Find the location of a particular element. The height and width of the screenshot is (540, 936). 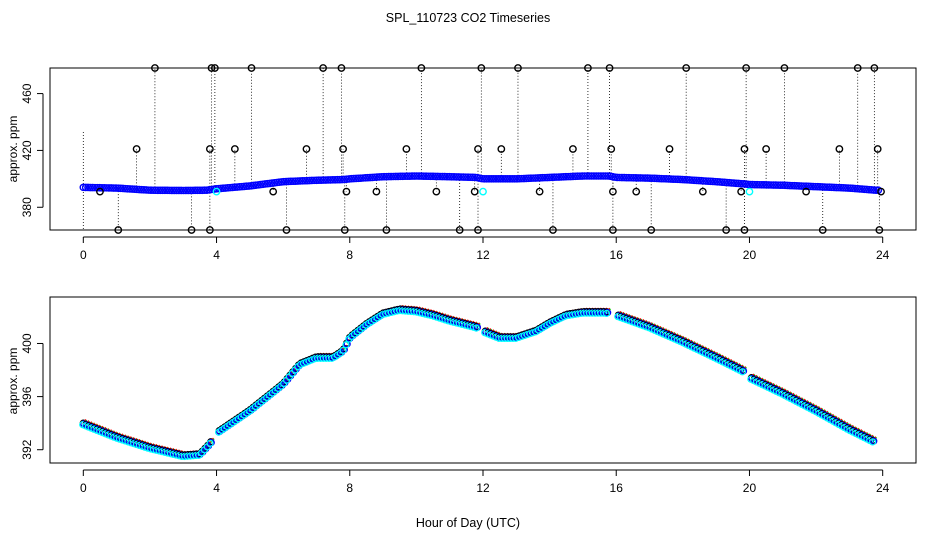

chart-title: SPL_110723 CO2 Timeseries is located at coordinates (468, 18).